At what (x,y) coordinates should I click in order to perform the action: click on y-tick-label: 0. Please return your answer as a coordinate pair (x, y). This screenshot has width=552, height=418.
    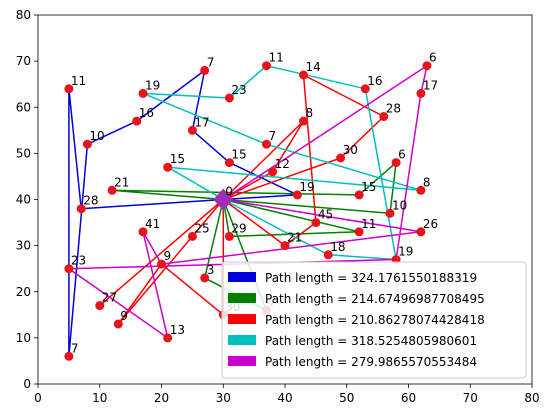
    Looking at the image, I should click on (27, 384).